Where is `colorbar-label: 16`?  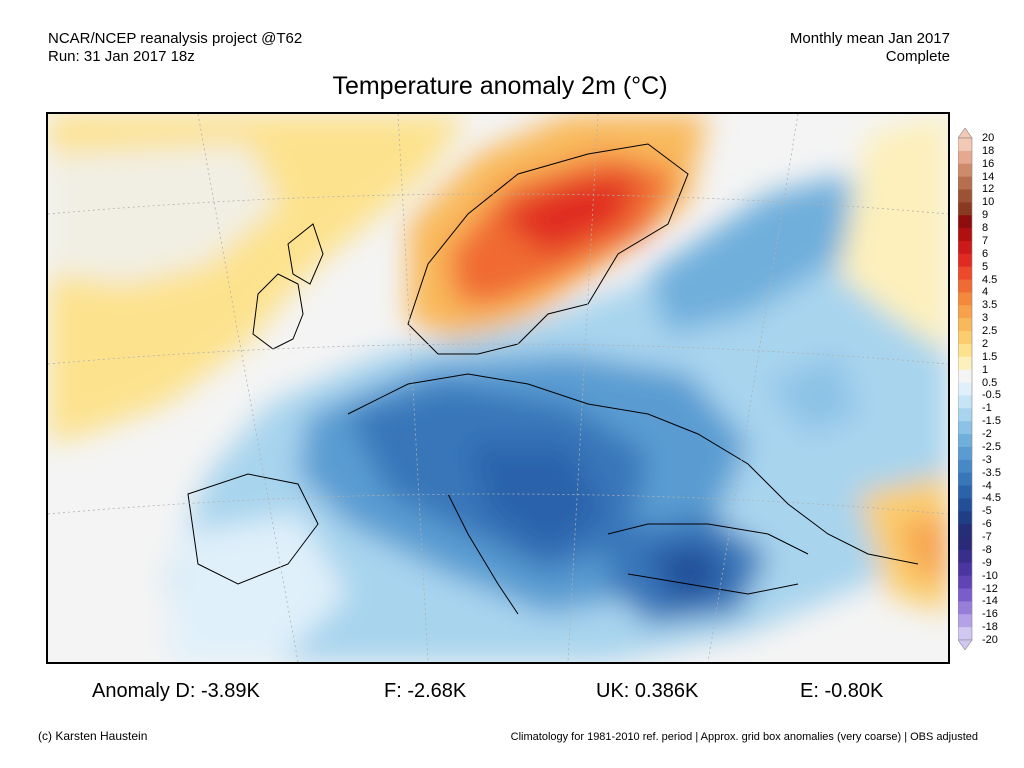 colorbar-label: 16 is located at coordinates (988, 163).